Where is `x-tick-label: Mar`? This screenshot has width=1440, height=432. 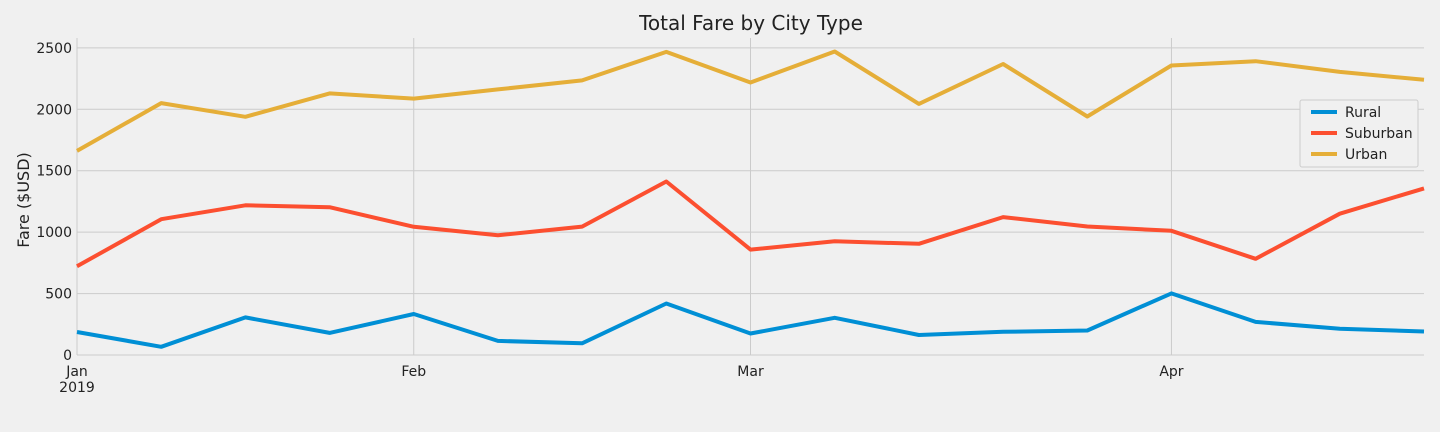 x-tick-label: Mar is located at coordinates (750, 372).